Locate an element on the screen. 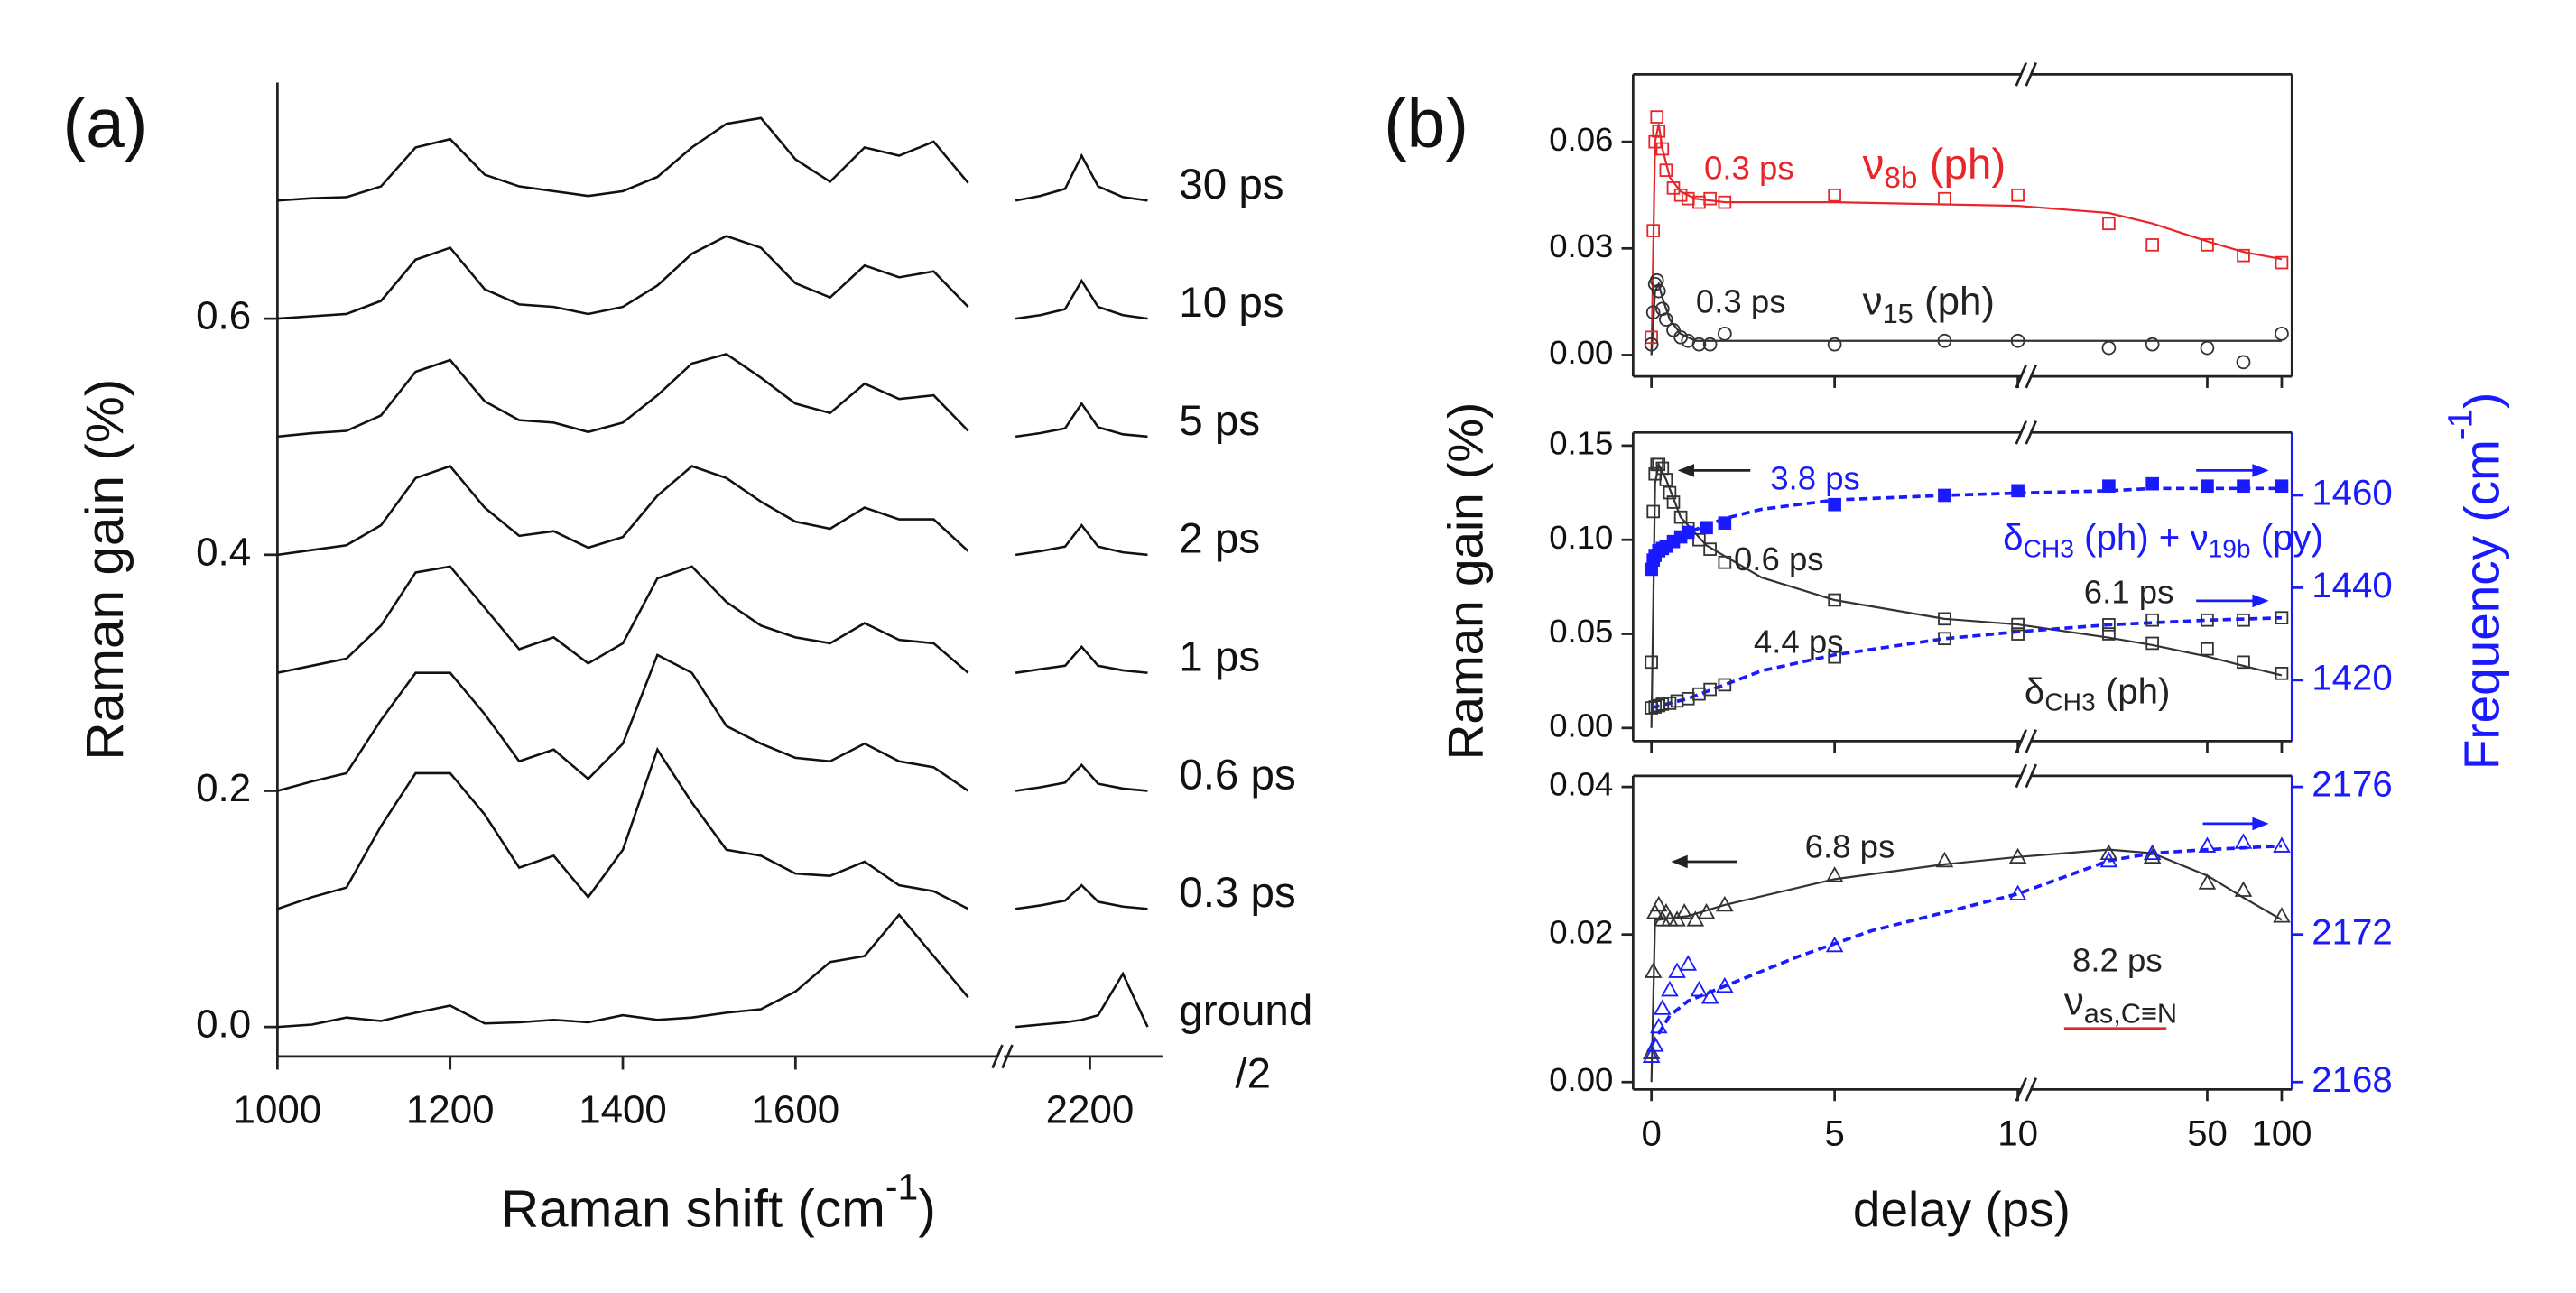 The width and height of the screenshot is (2576, 1293). text-part: 8.2 ps is located at coordinates (2117, 960).